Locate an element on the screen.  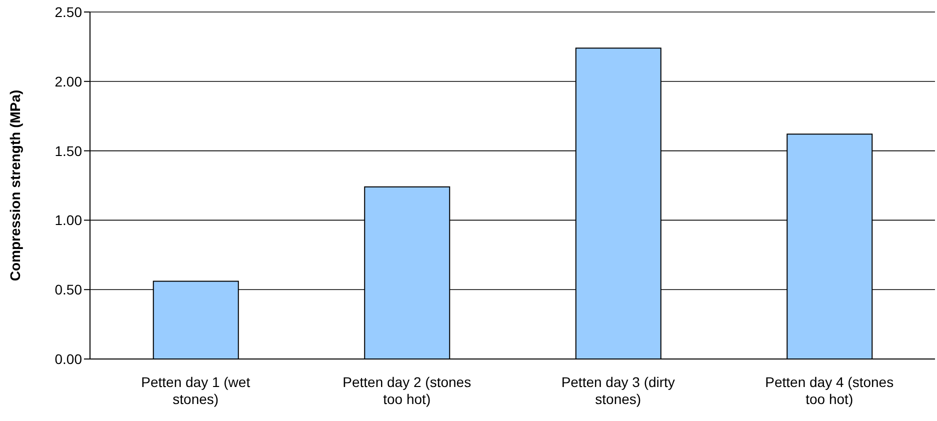
x-tick-label: Petten day 4 (stones too hot) is located at coordinates (829, 390).